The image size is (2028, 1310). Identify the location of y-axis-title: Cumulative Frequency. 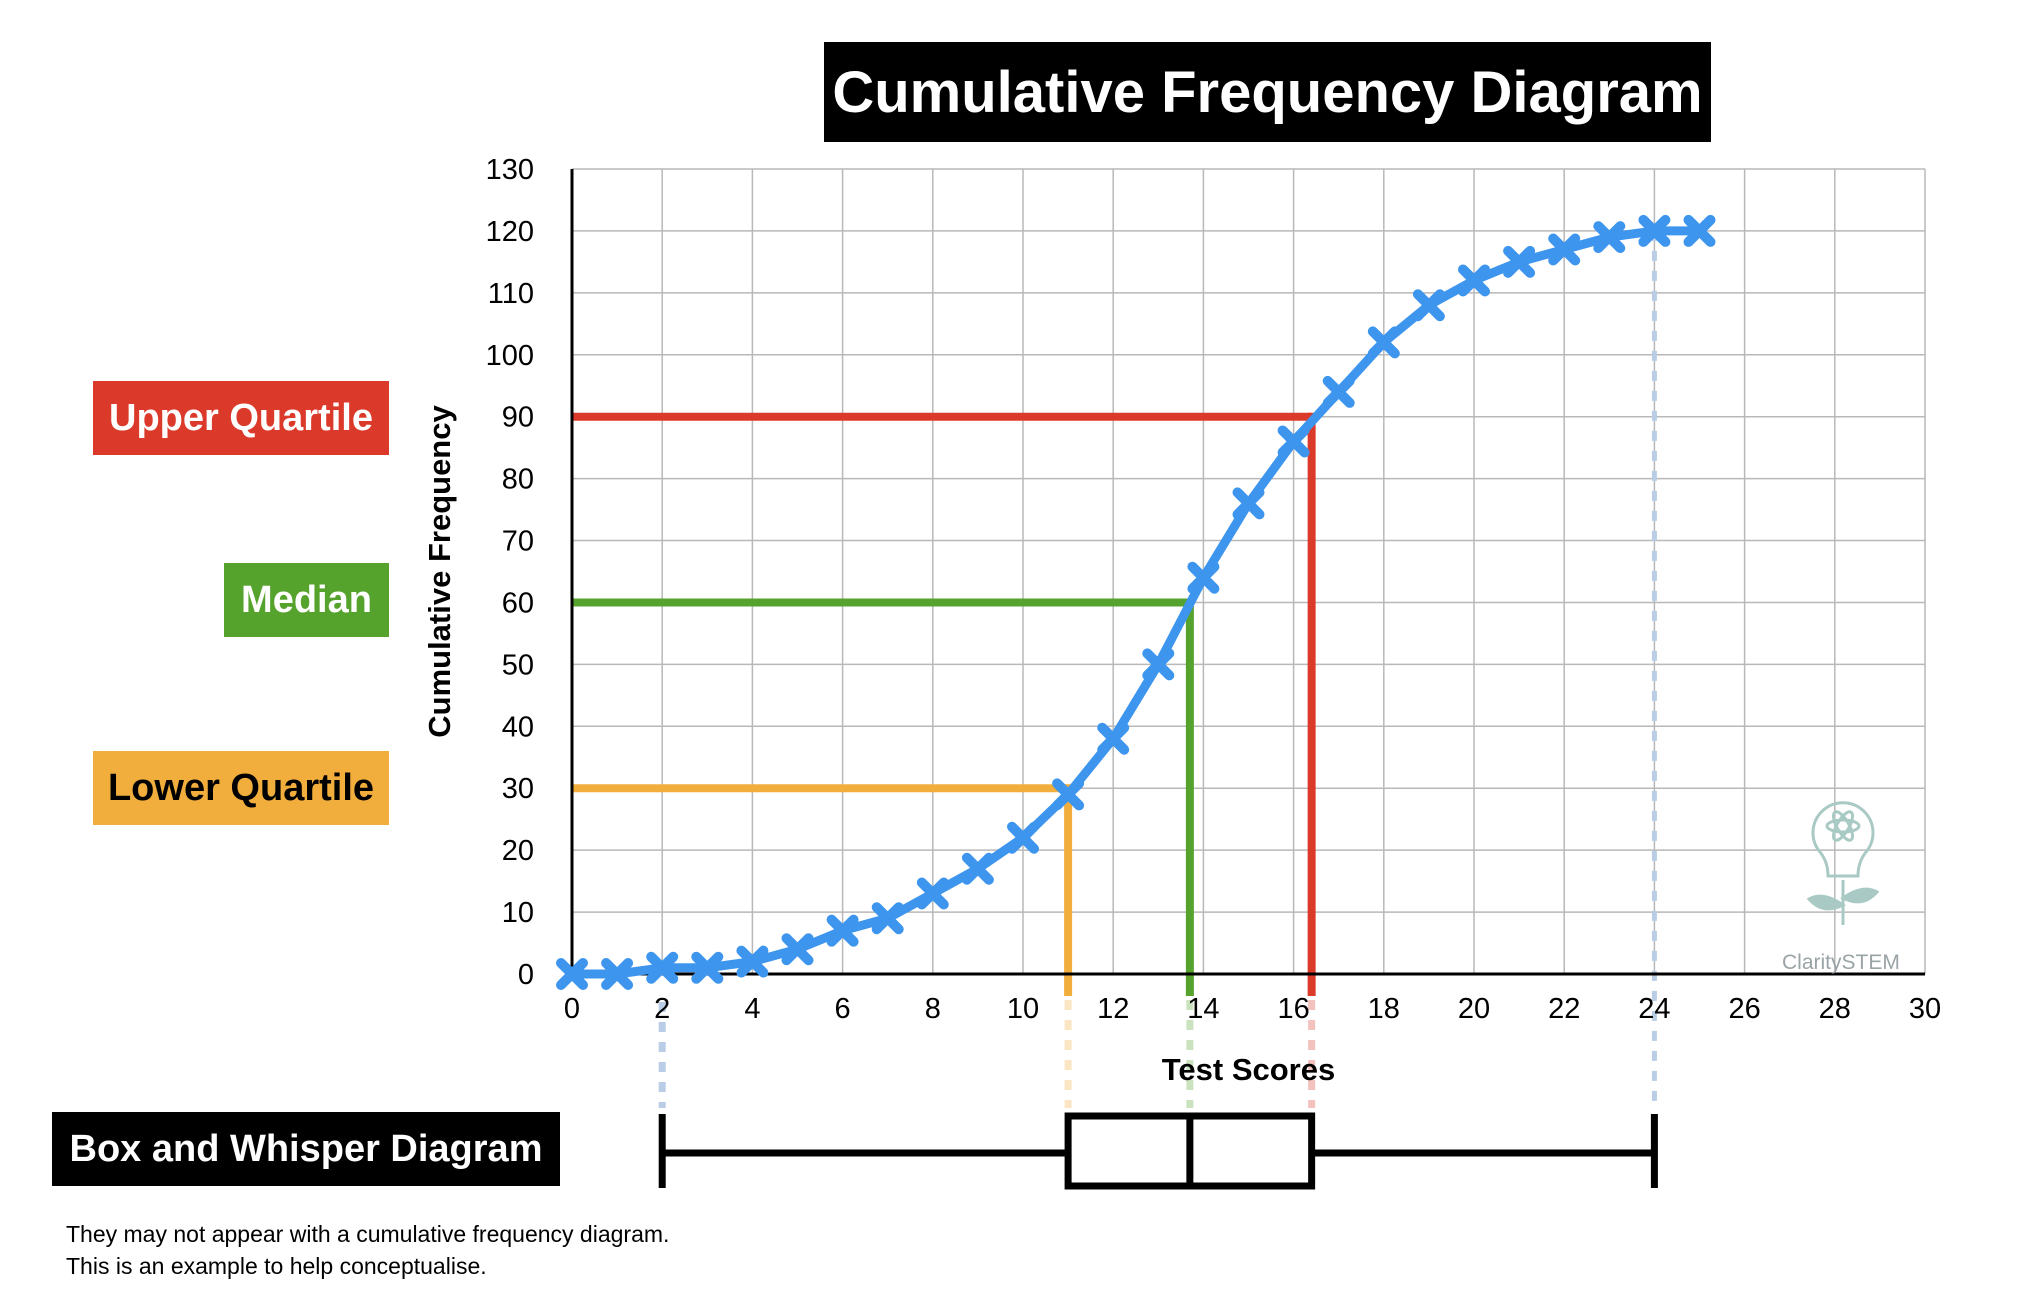
(439, 571).